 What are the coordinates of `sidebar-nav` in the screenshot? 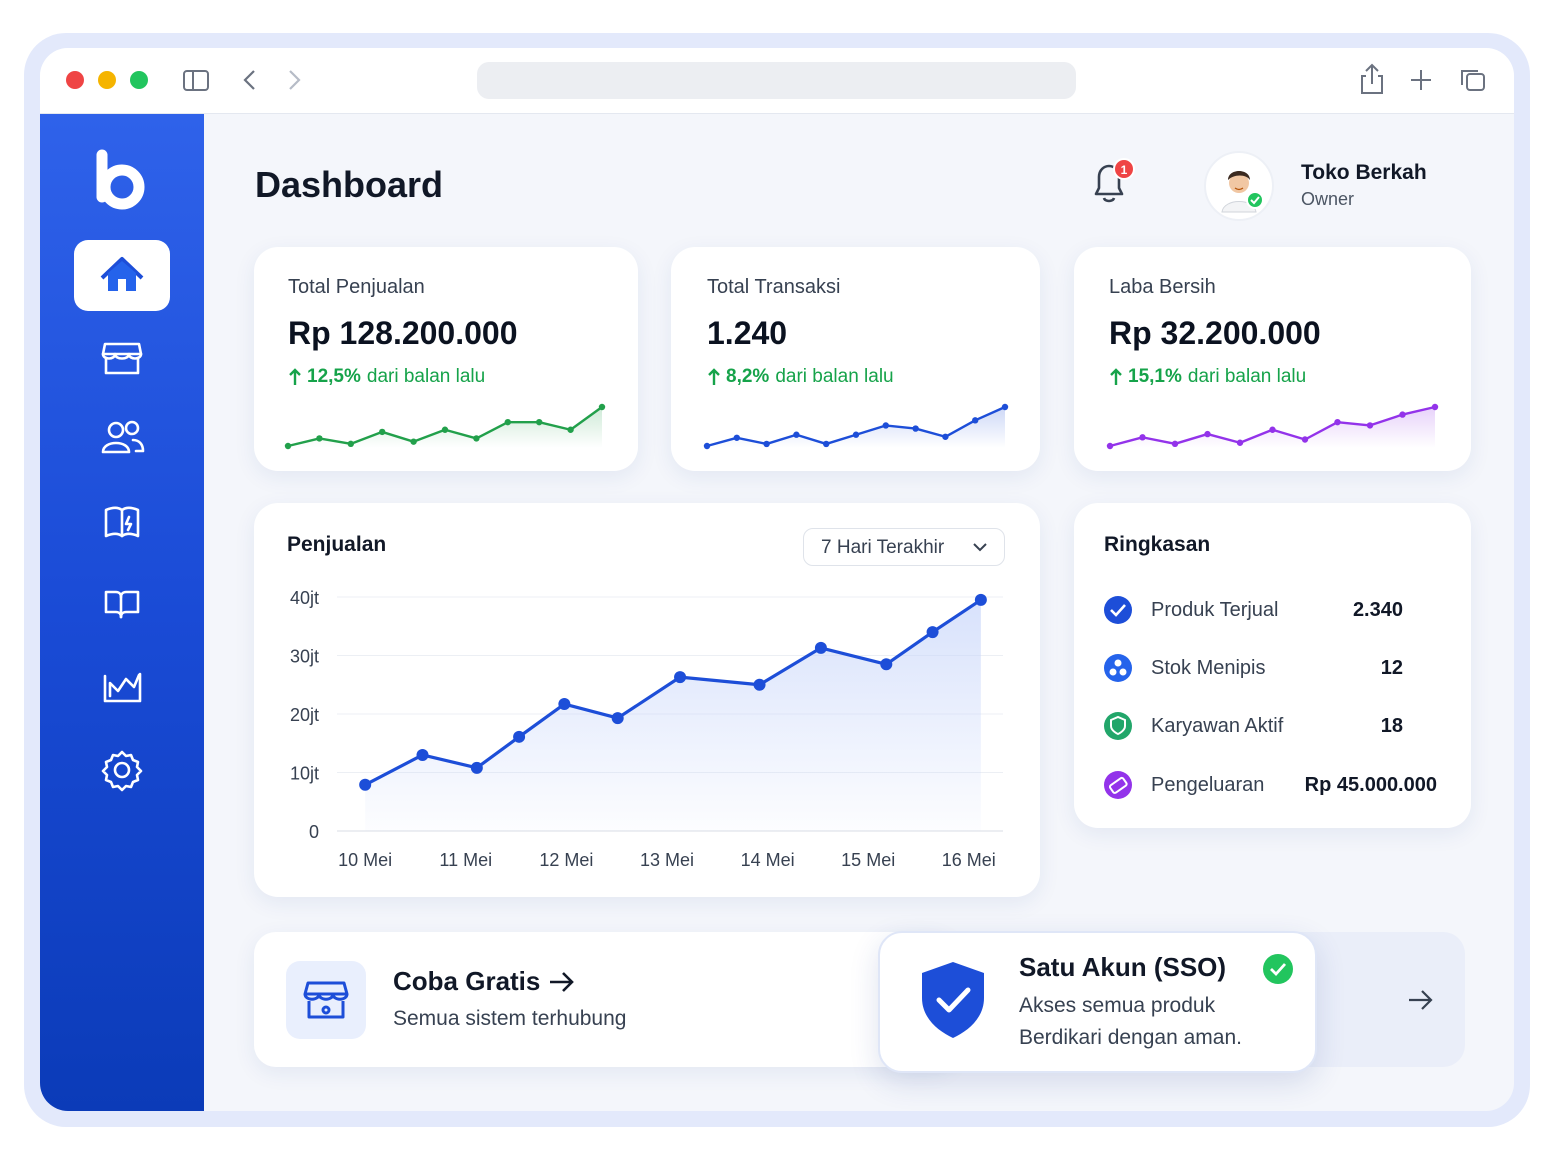 It's located at (122, 470).